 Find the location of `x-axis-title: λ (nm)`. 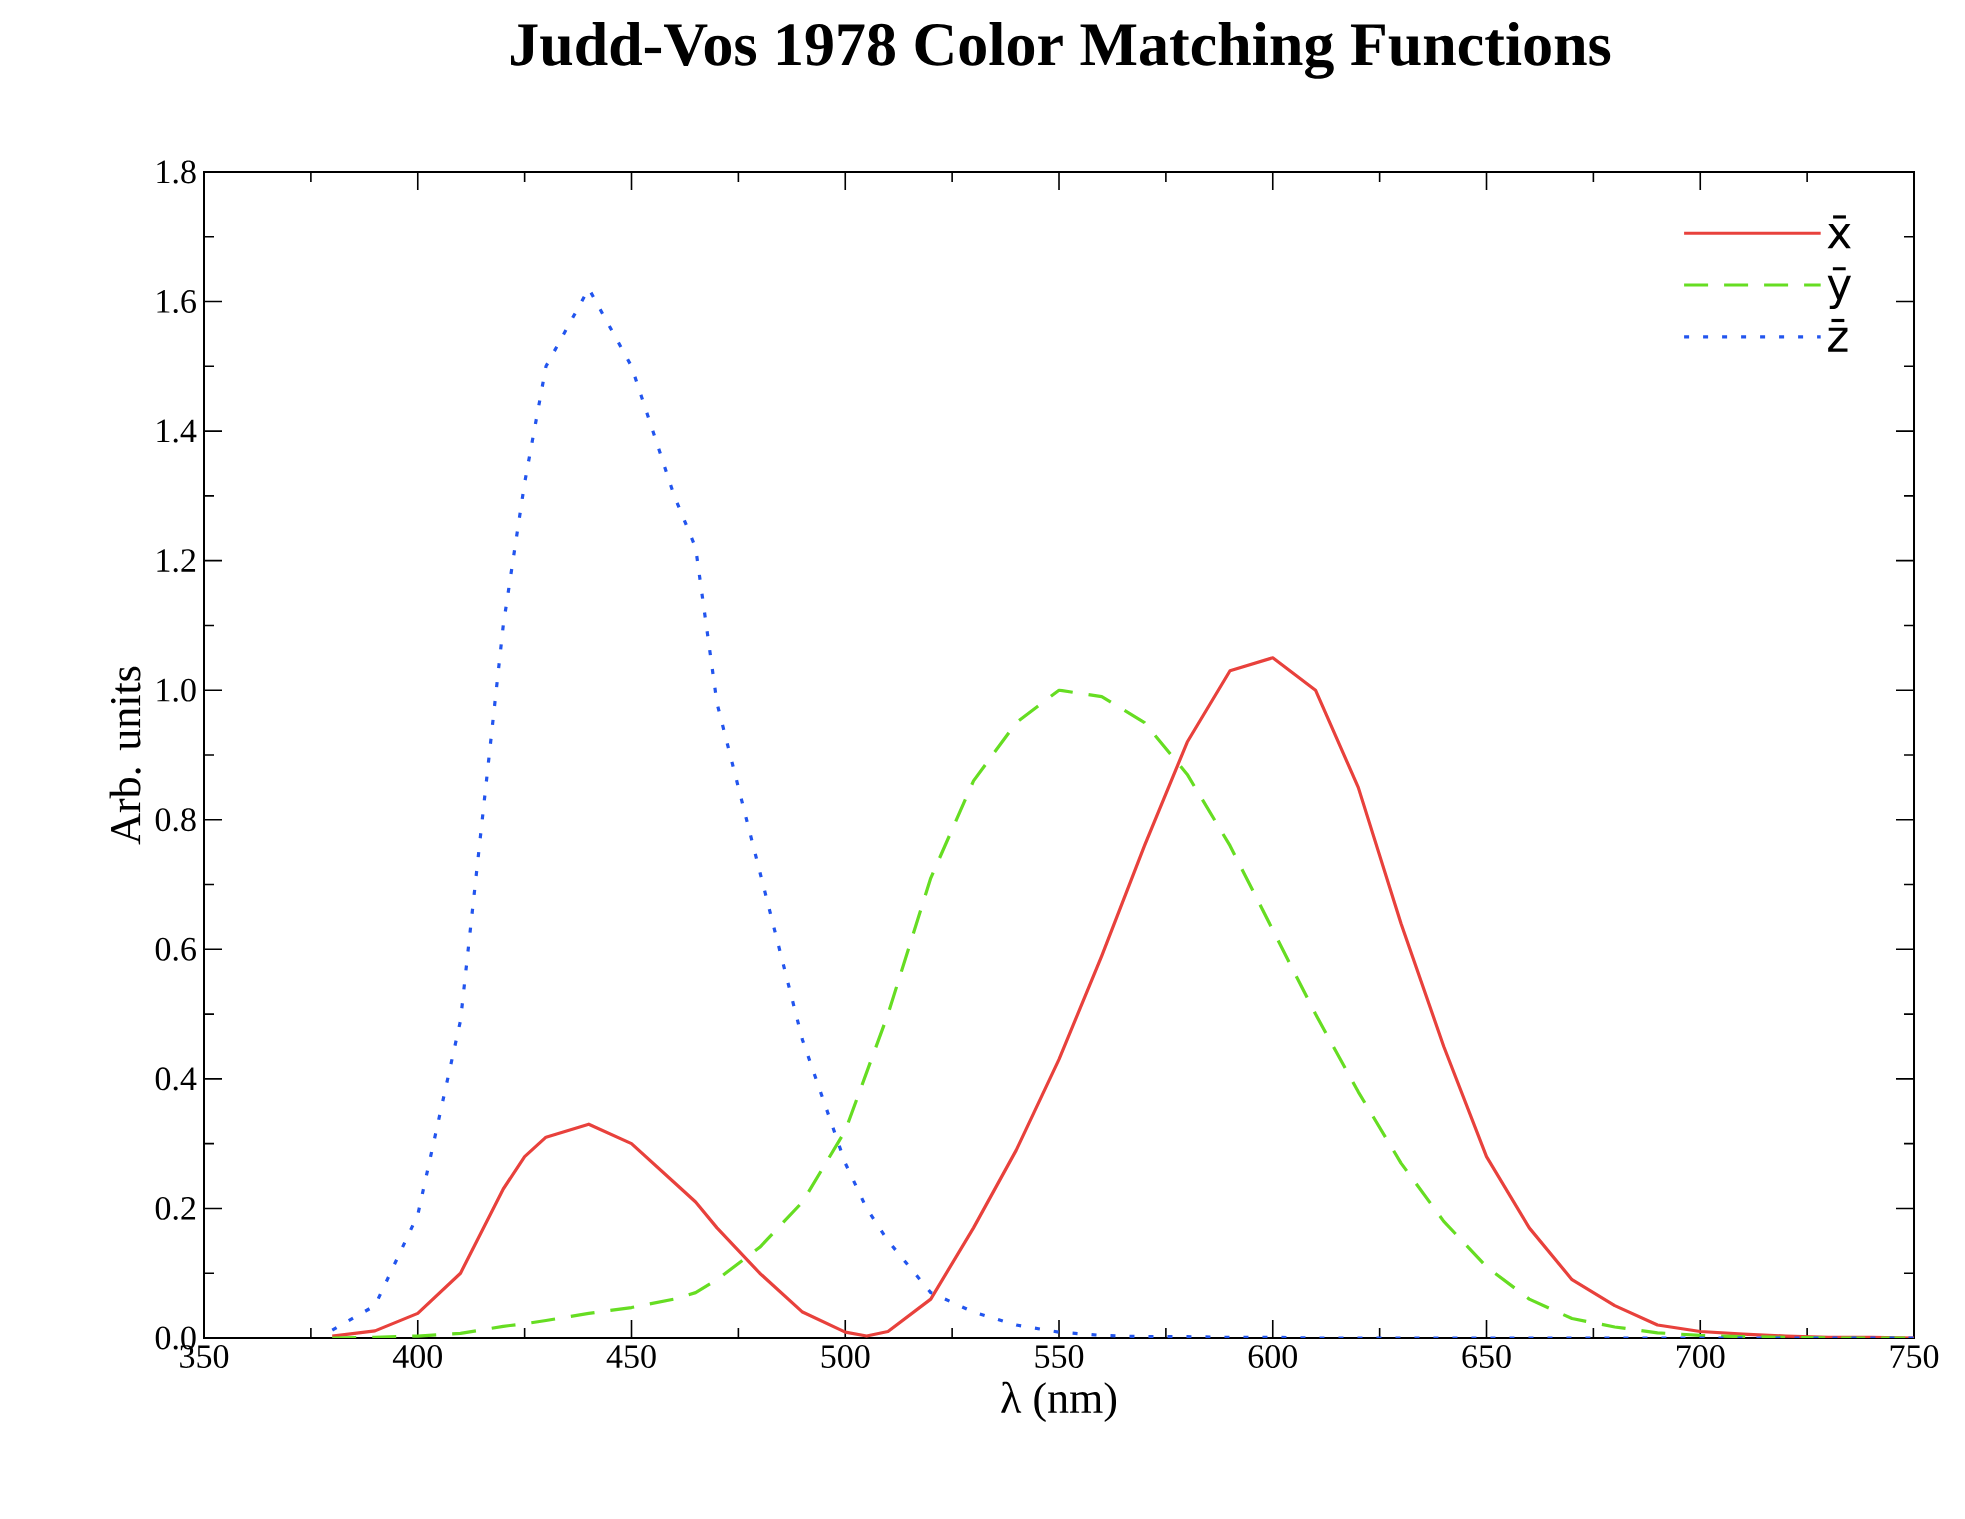

x-axis-title: λ (nm) is located at coordinates (1059, 1402).